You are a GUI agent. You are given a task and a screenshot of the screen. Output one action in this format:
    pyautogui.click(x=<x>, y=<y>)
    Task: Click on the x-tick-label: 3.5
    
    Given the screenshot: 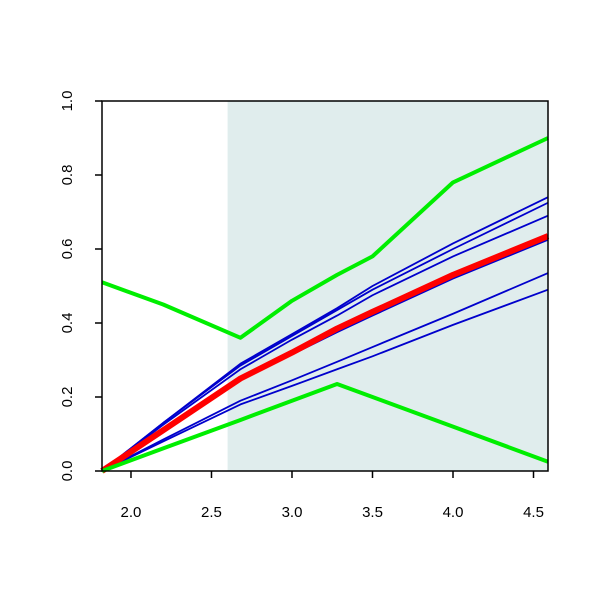 What is the action you would take?
    pyautogui.click(x=372, y=512)
    